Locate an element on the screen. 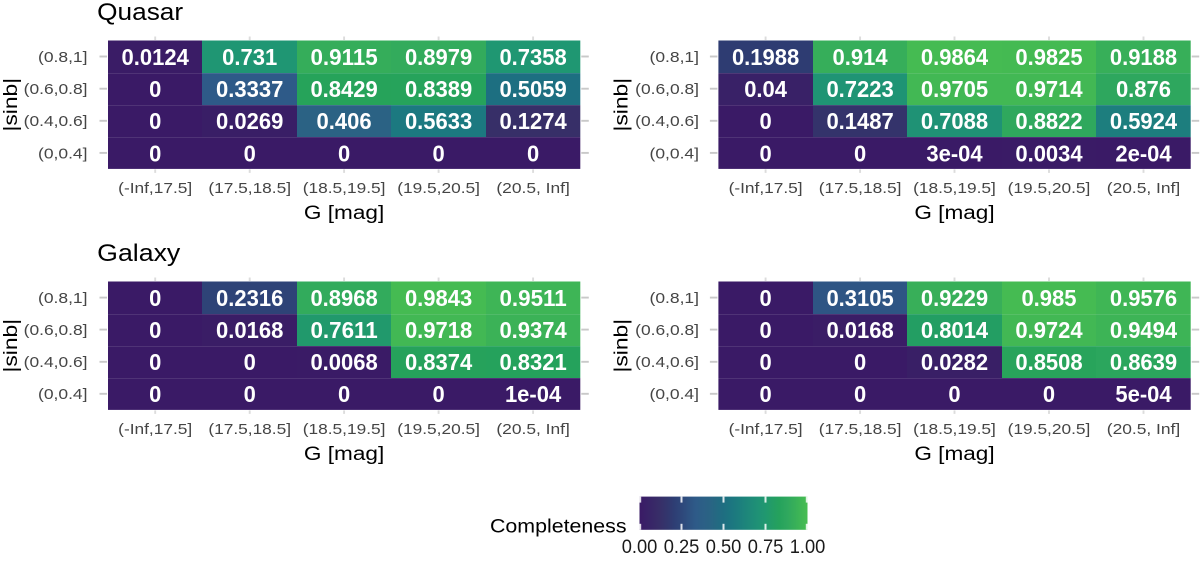 This screenshot has height=561, width=1200. svg-text: 0.0034 is located at coordinates (1049, 153).